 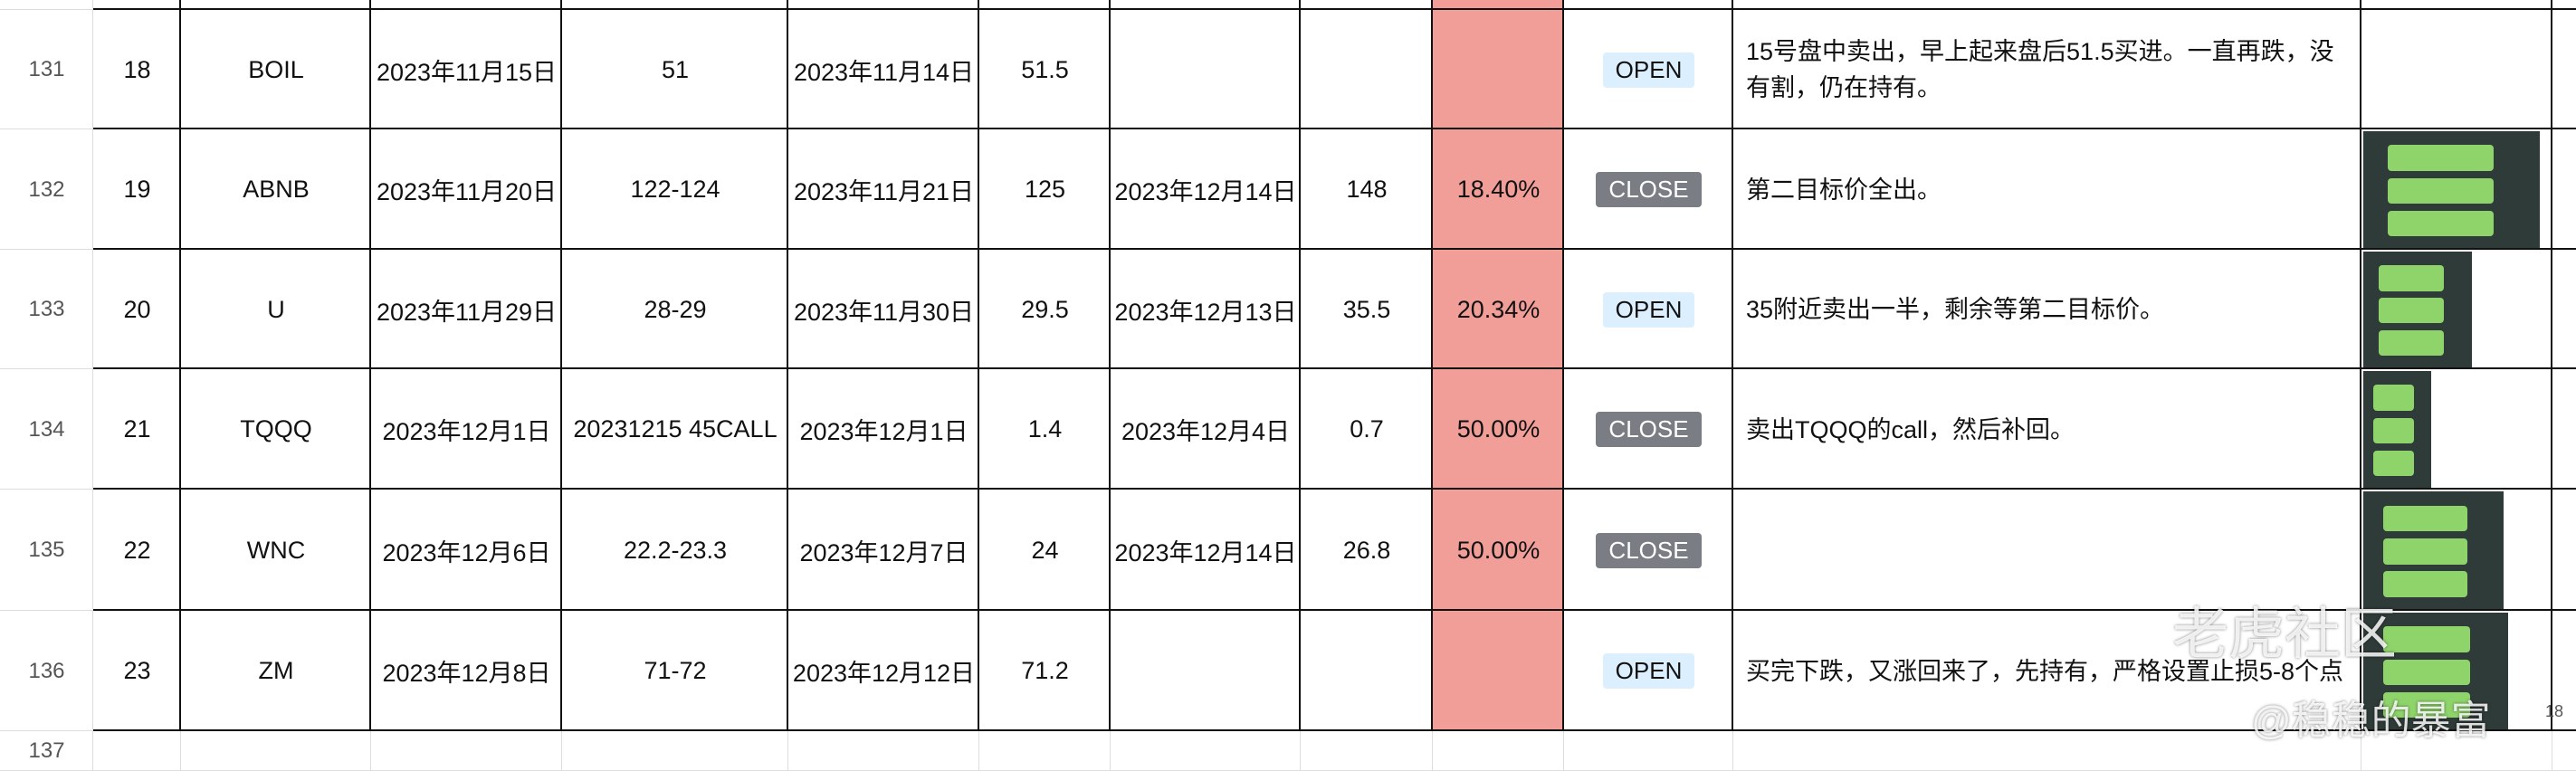 I want to click on sell-date-cell: 2023年12月13日, so click(x=1205, y=312).